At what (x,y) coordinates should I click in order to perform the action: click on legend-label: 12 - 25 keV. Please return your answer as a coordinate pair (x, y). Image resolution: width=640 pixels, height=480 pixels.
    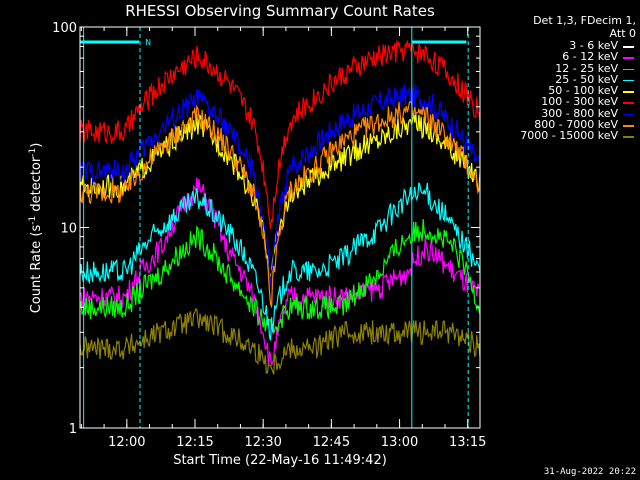
    Looking at the image, I should click on (586, 68).